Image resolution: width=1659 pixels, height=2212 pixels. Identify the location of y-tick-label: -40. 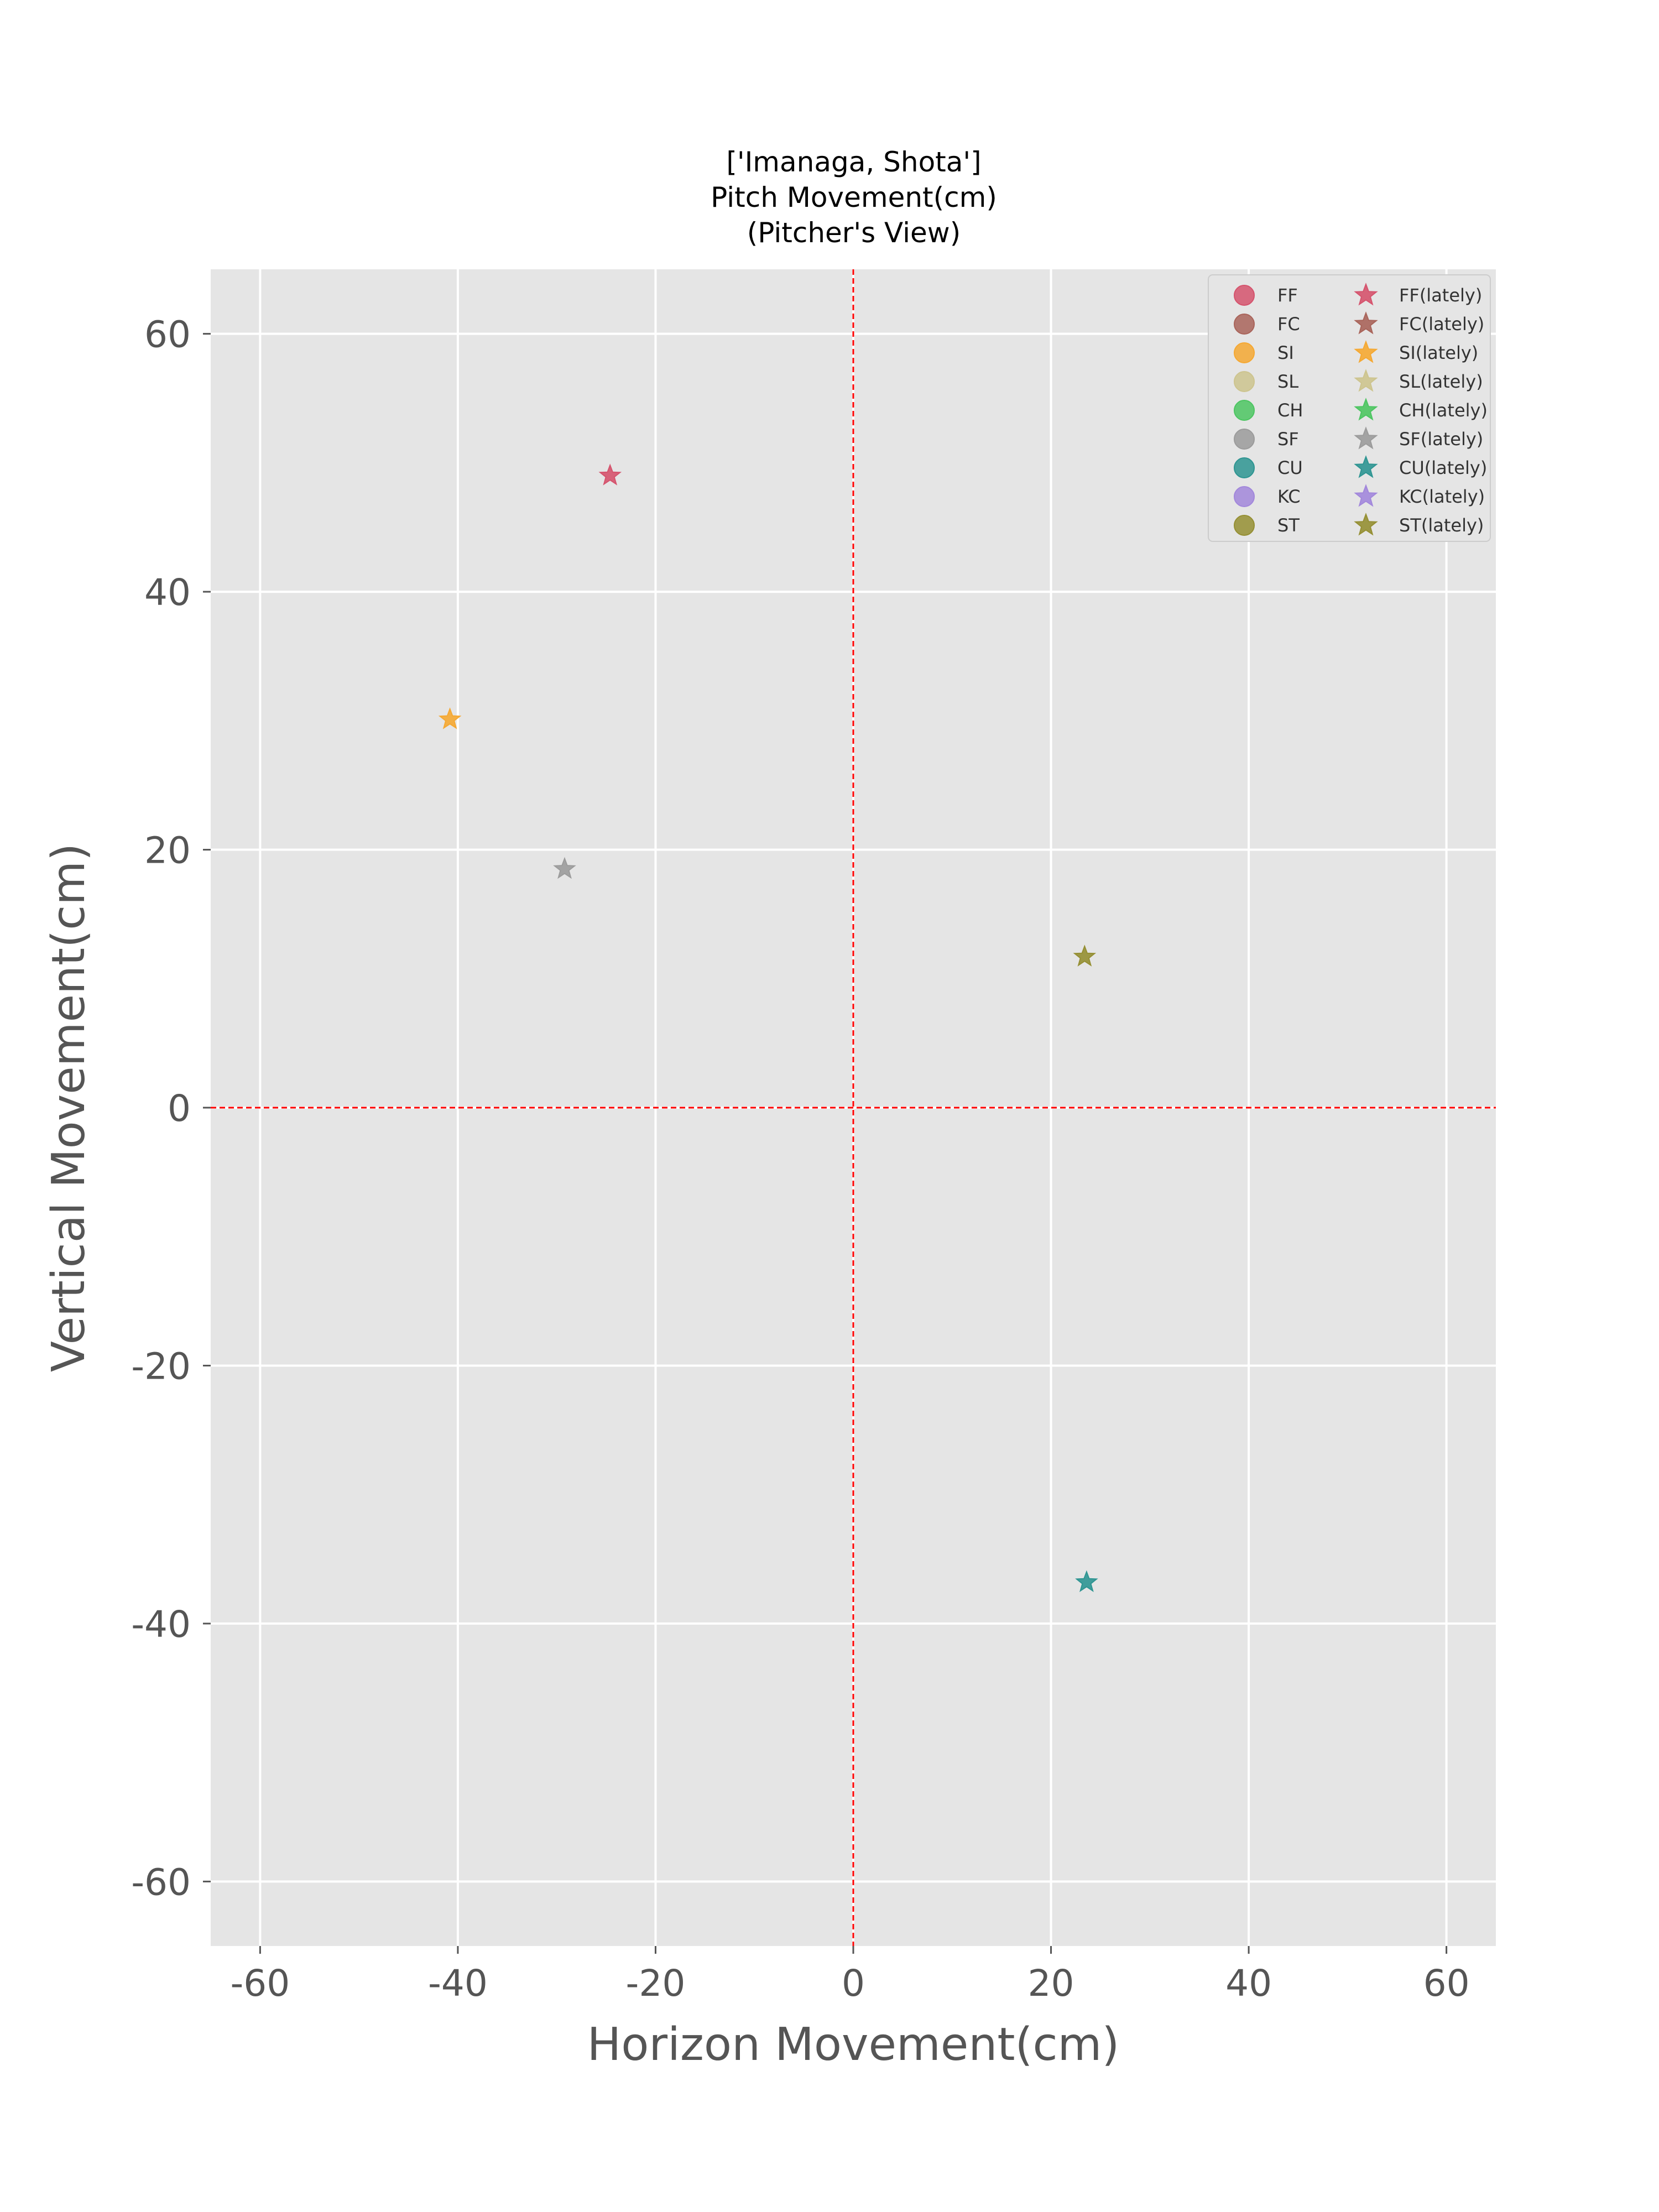
(161, 1625).